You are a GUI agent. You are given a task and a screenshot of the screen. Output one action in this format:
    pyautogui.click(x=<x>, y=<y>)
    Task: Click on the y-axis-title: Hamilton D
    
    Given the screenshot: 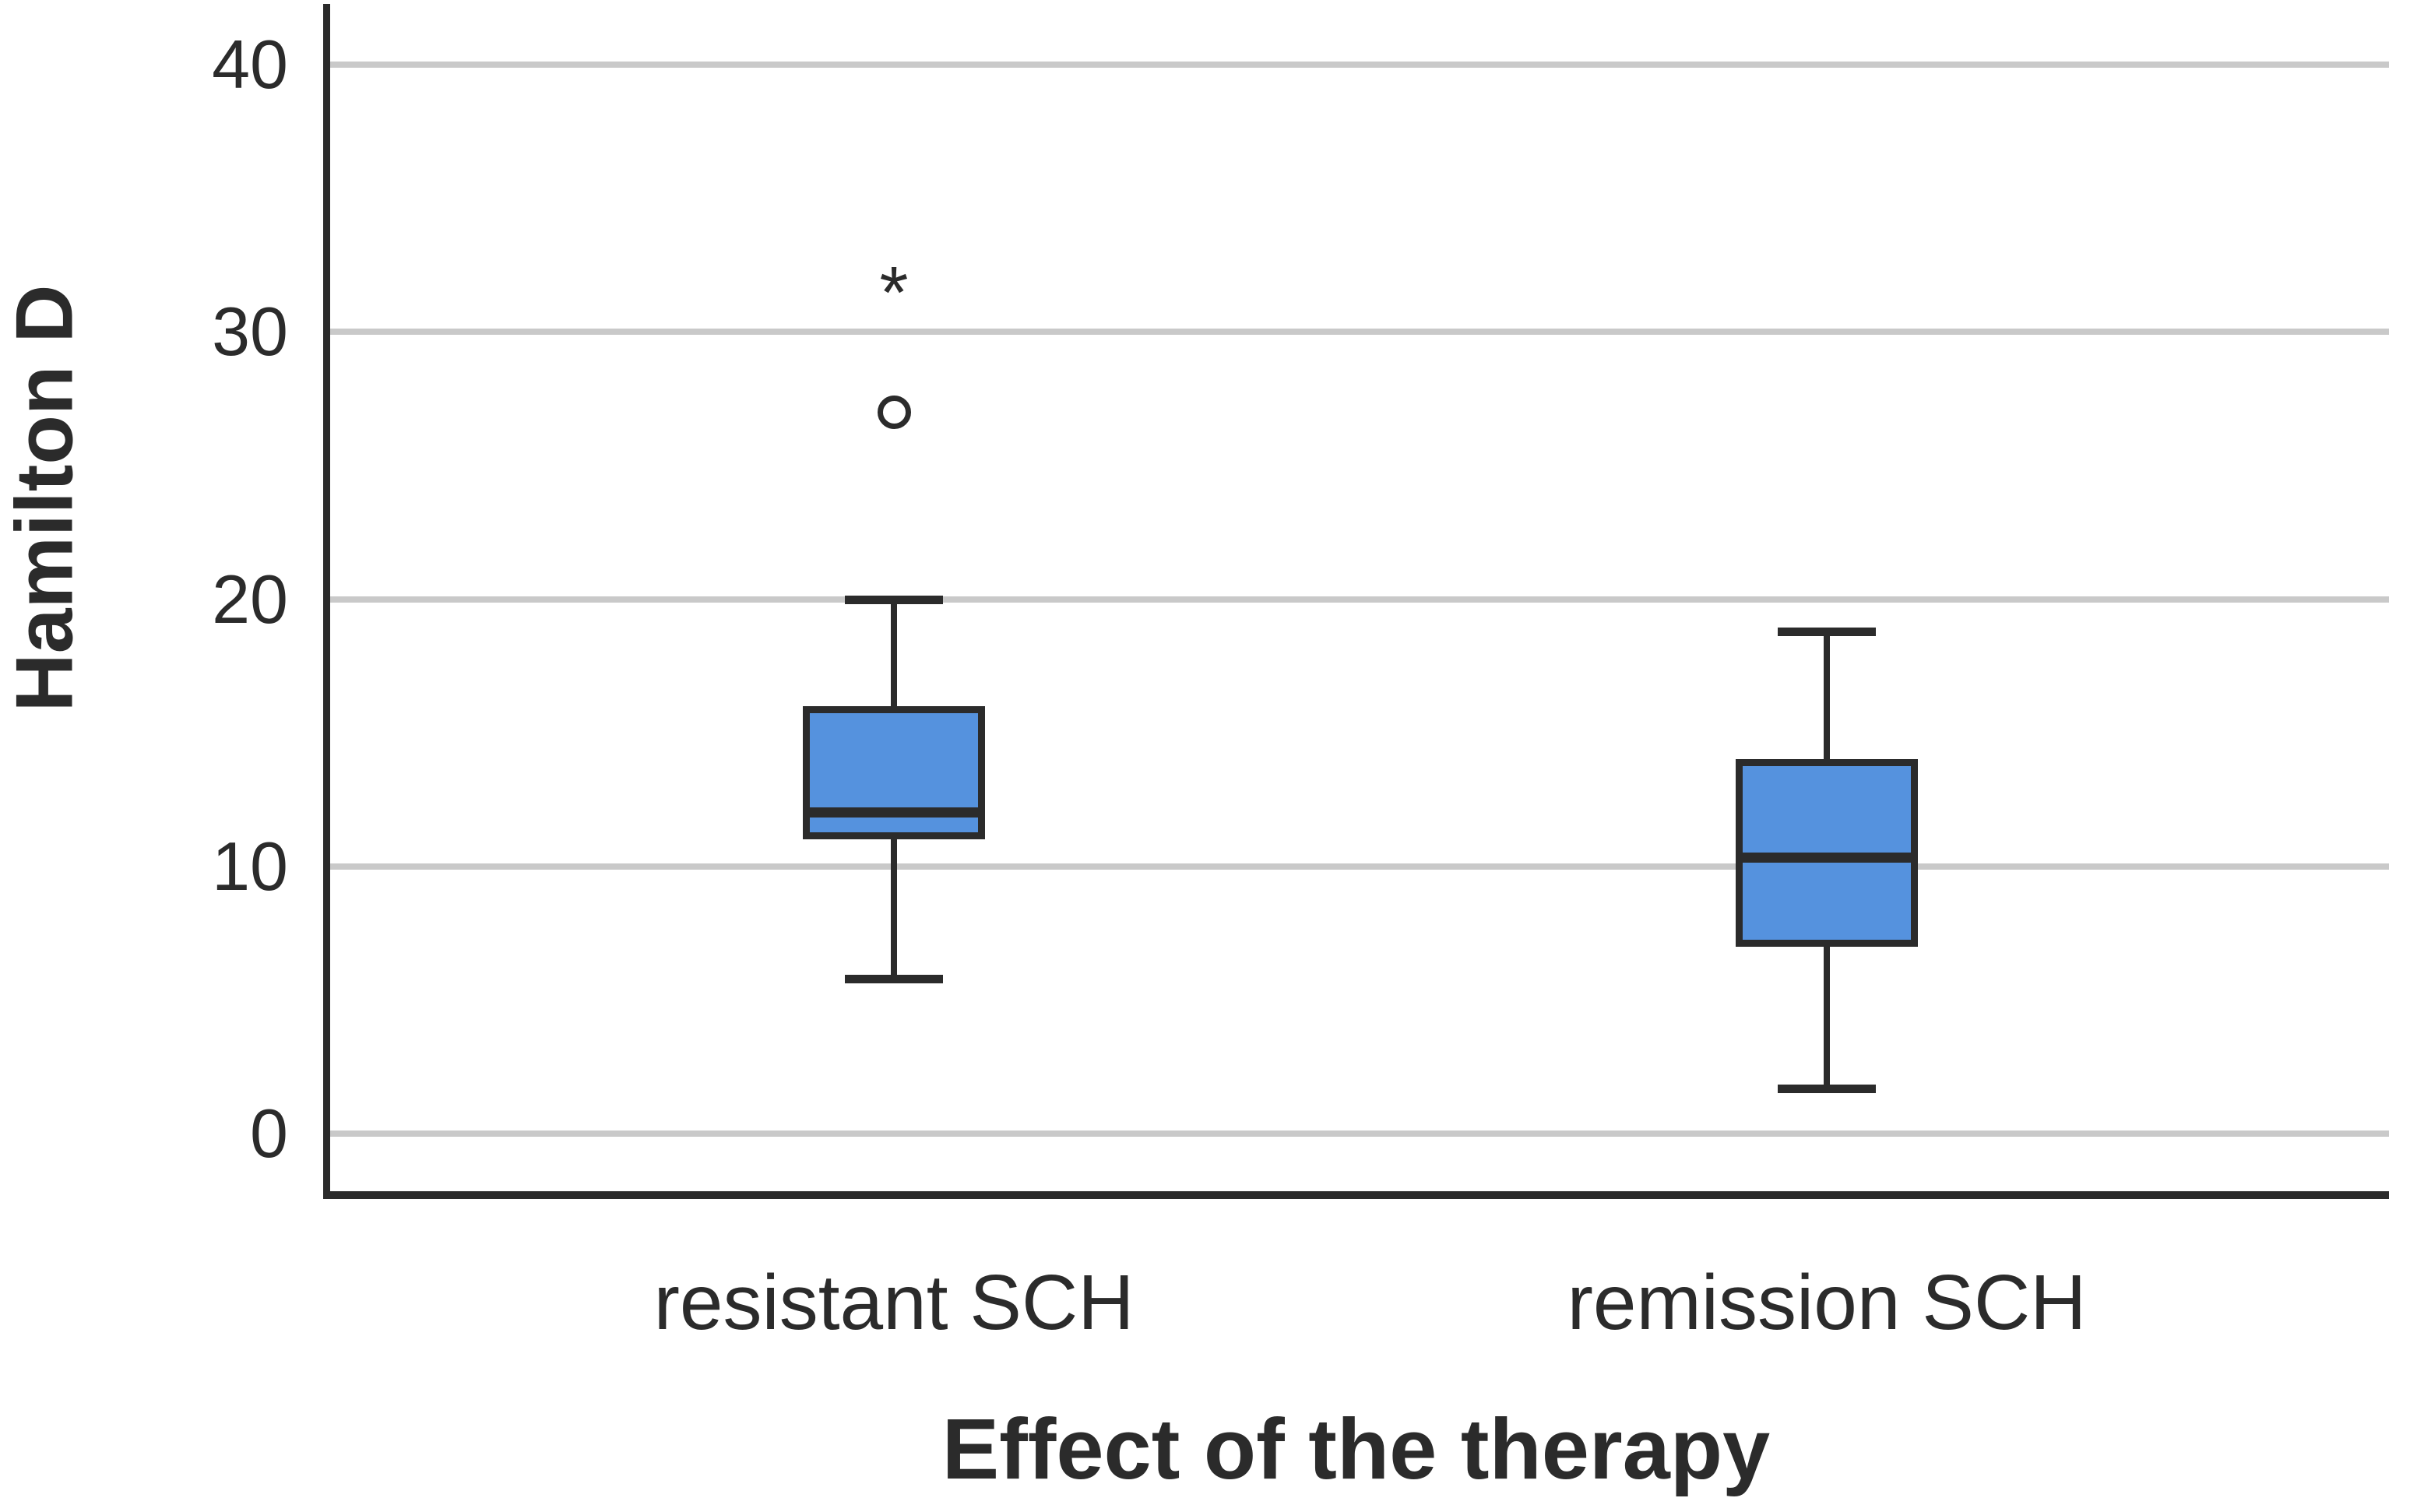 What is the action you would take?
    pyautogui.click(x=45, y=498)
    